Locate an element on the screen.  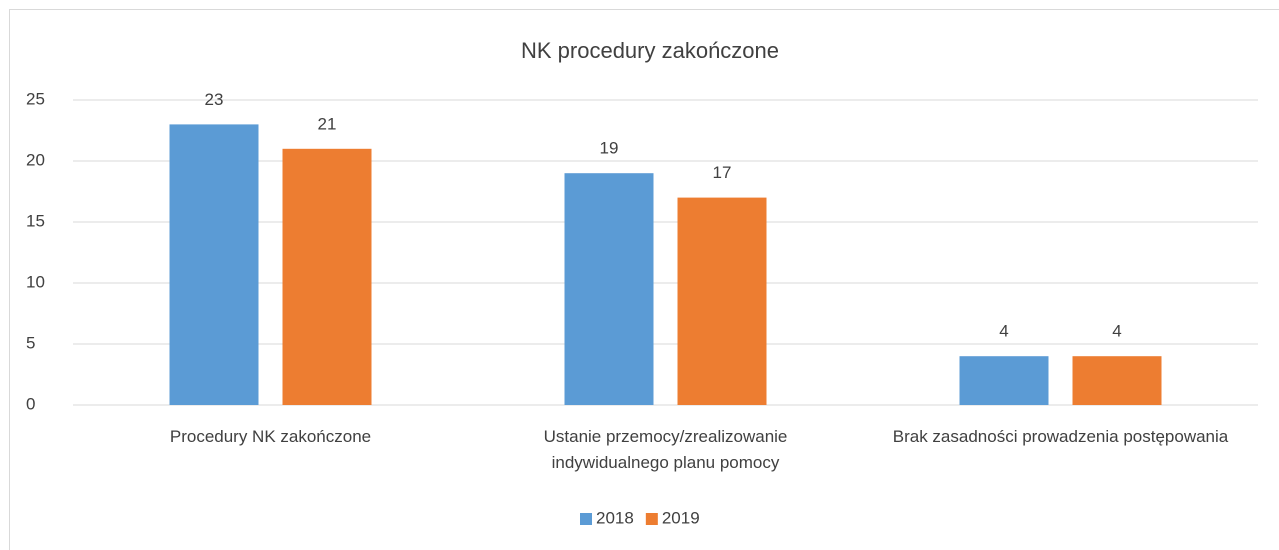
data-label: 21 is located at coordinates (327, 123).